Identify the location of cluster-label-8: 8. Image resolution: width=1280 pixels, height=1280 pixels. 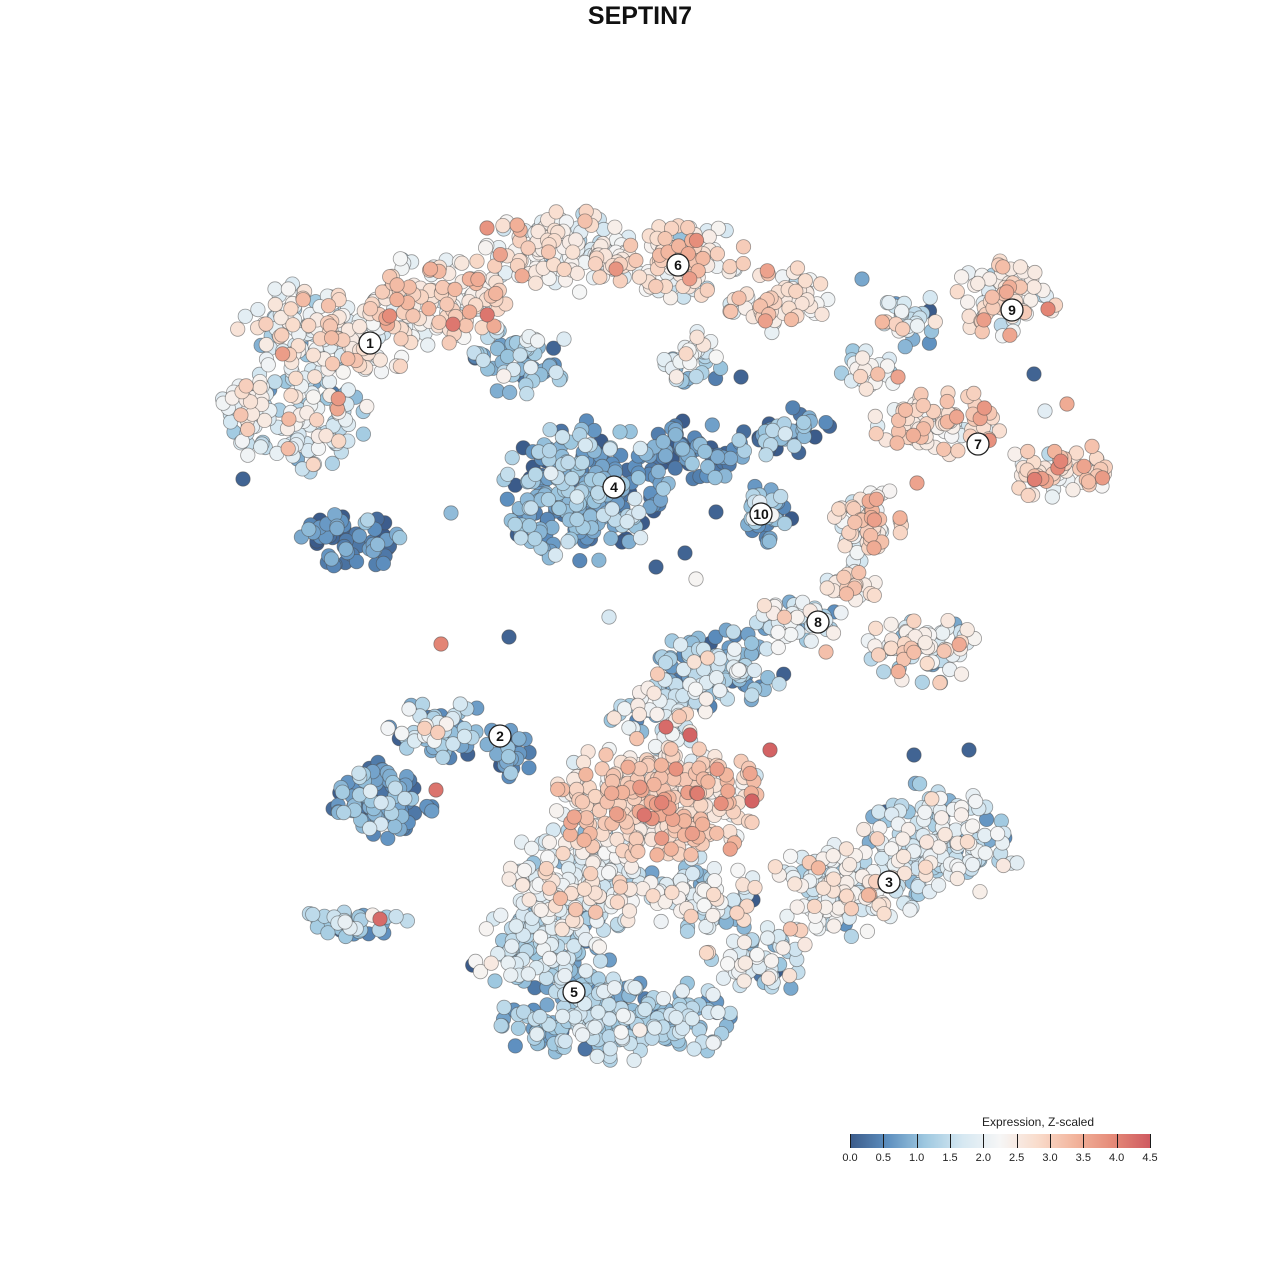
(818, 622).